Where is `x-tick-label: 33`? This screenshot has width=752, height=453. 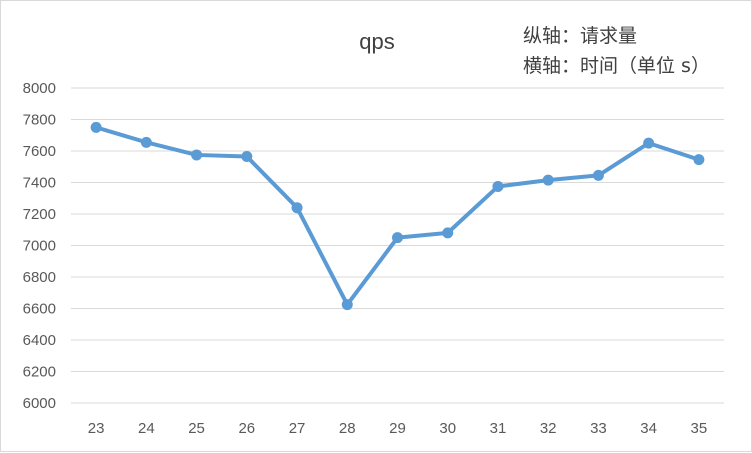
x-tick-label: 33 is located at coordinates (598, 428).